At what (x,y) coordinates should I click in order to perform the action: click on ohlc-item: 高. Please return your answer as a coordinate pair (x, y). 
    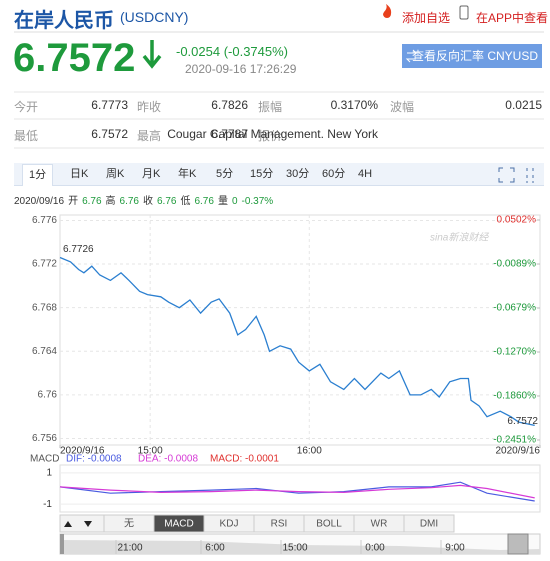
    Looking at the image, I should click on (110, 201).